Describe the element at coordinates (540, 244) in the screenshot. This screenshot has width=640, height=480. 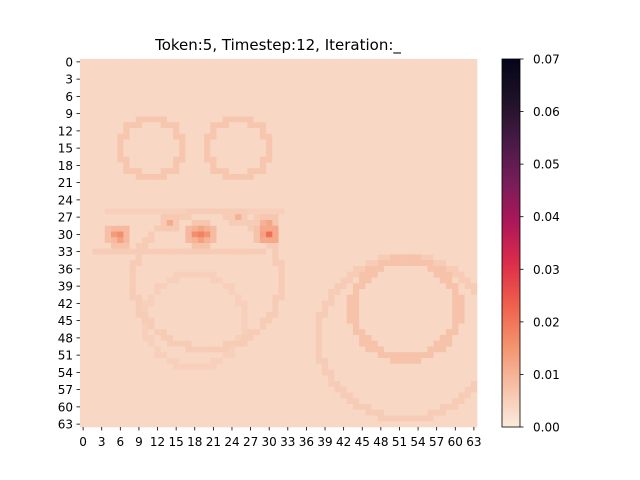
I see `colorbar-axis: 0.000.010.020.030.040.050.060.07` at that location.